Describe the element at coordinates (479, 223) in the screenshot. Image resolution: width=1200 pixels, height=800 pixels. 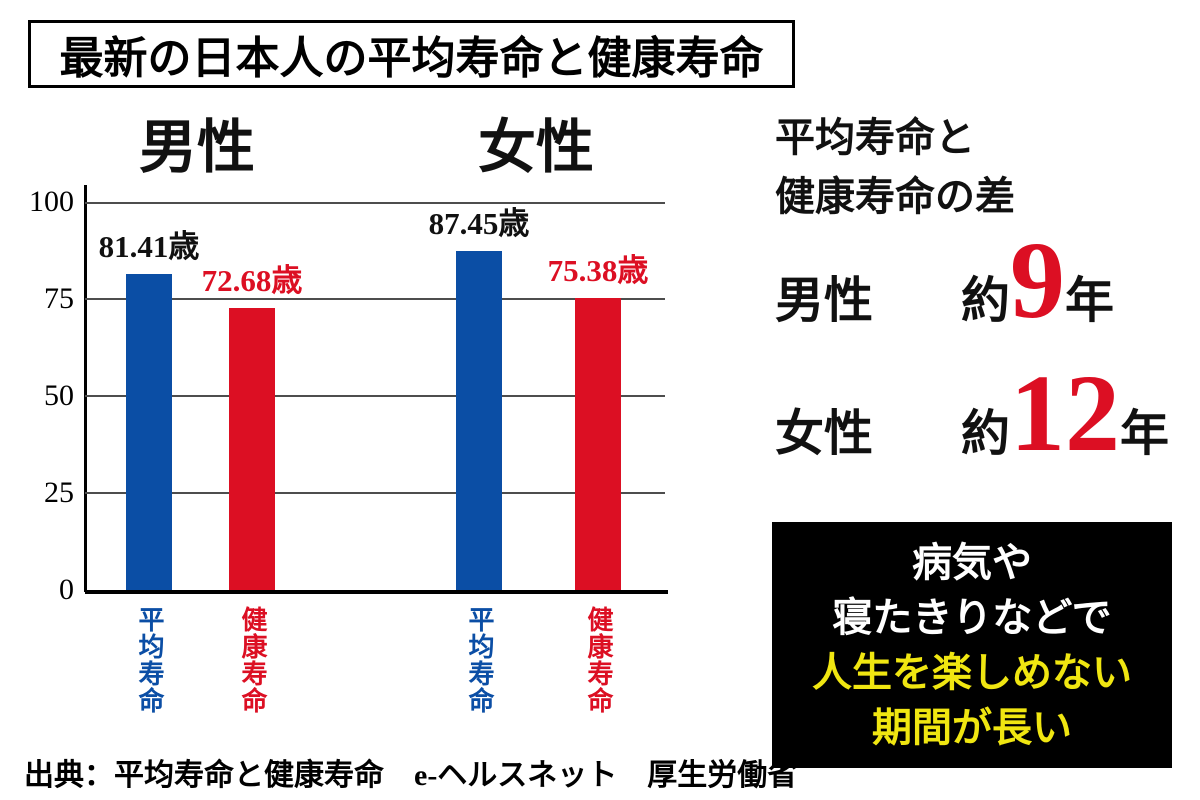
I see `bar-value-label-女性-平均寿命: 87.45歳` at that location.